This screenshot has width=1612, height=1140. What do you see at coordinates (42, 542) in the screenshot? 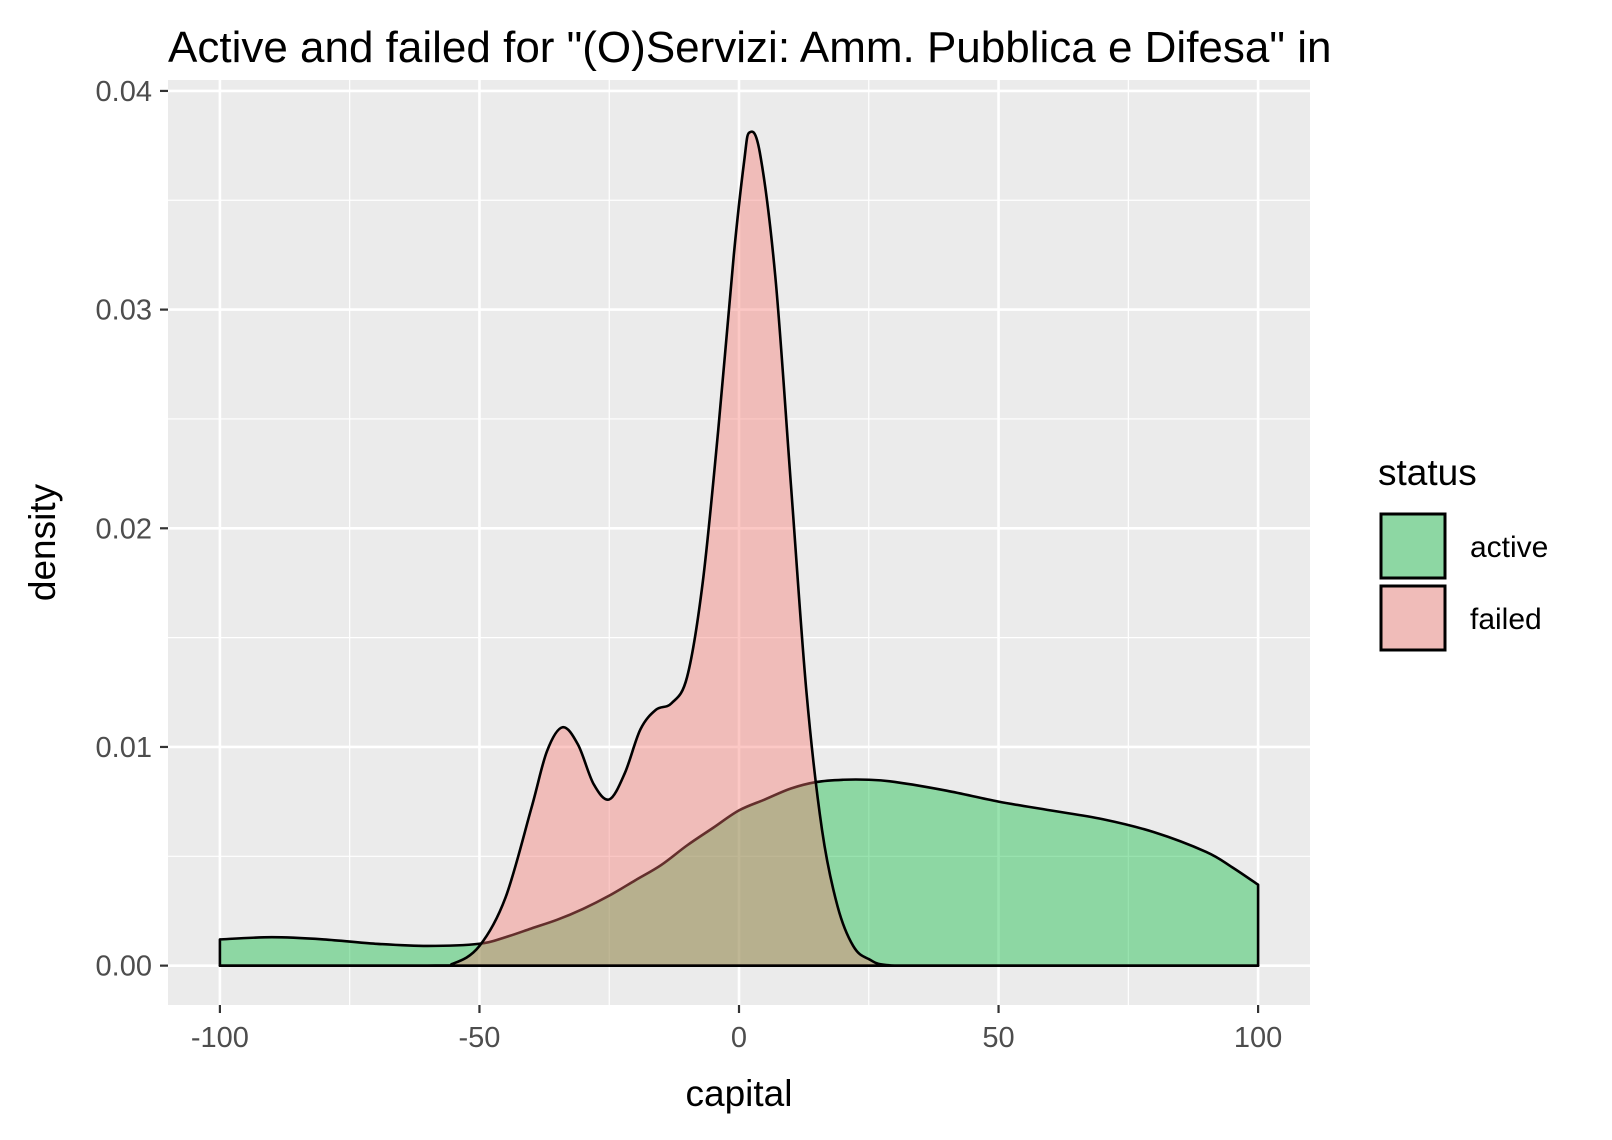
I see `y-axis-title: density` at bounding box center [42, 542].